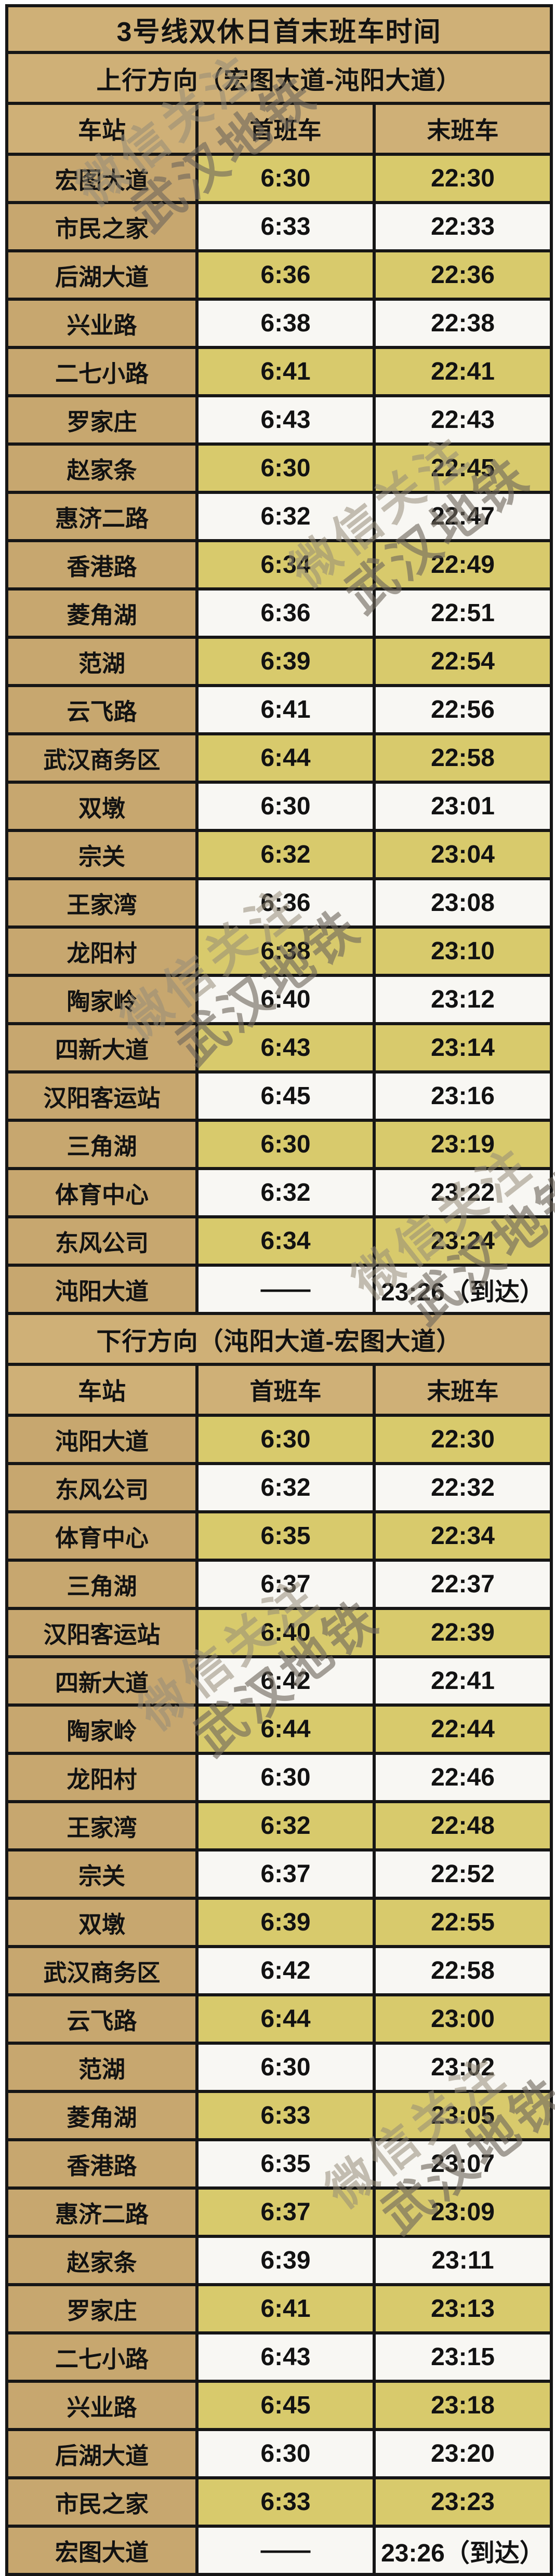 This screenshot has width=555, height=2576. I want to click on station-cell: 东风公司, so click(102, 1241).